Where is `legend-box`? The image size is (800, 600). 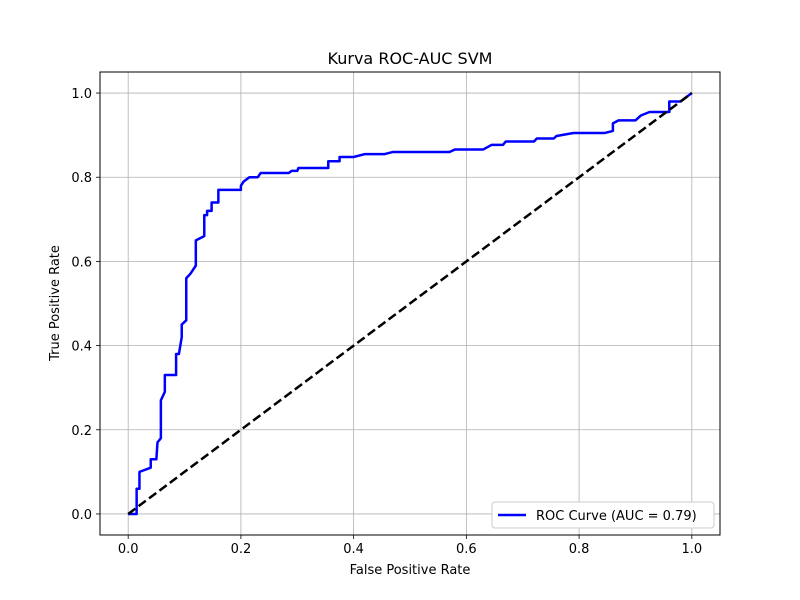
legend-box is located at coordinates (603, 515).